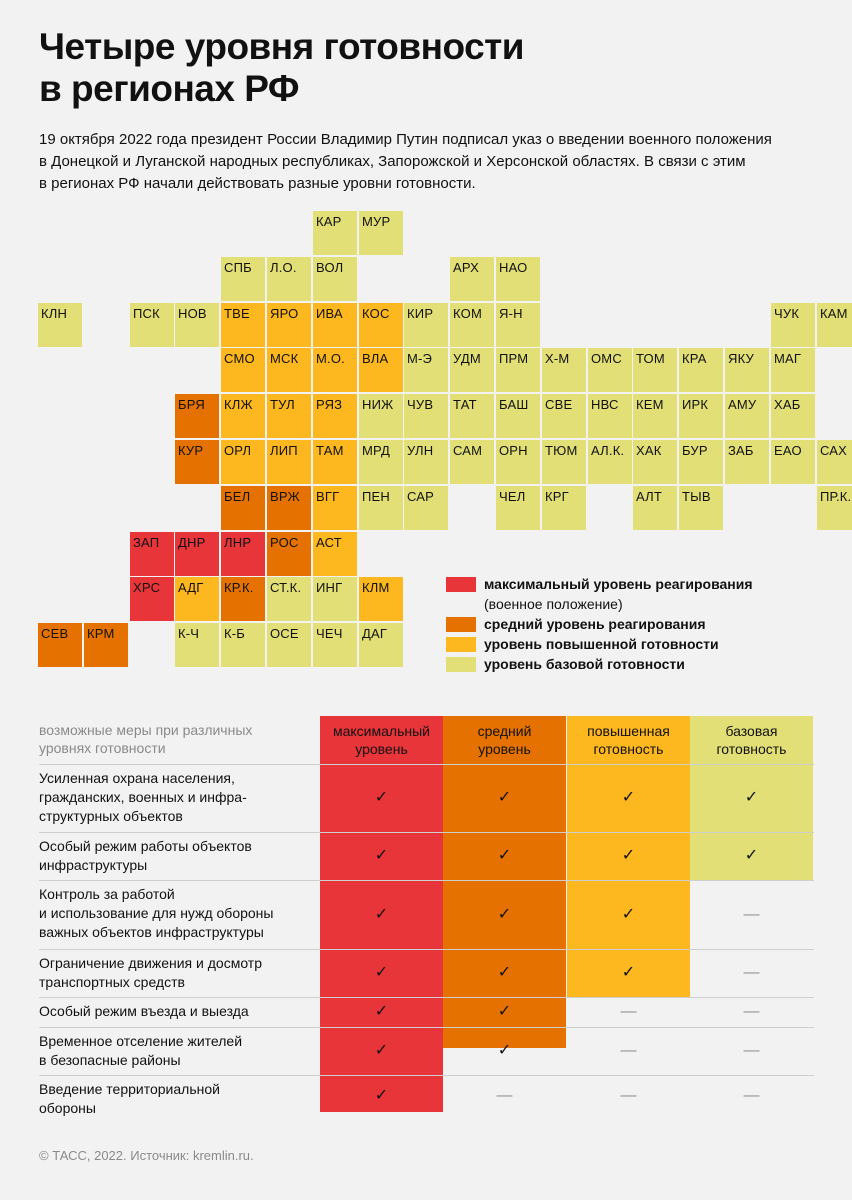 Image resolution: width=852 pixels, height=1200 pixels. I want to click on region-tile: ЯРО, so click(289, 325).